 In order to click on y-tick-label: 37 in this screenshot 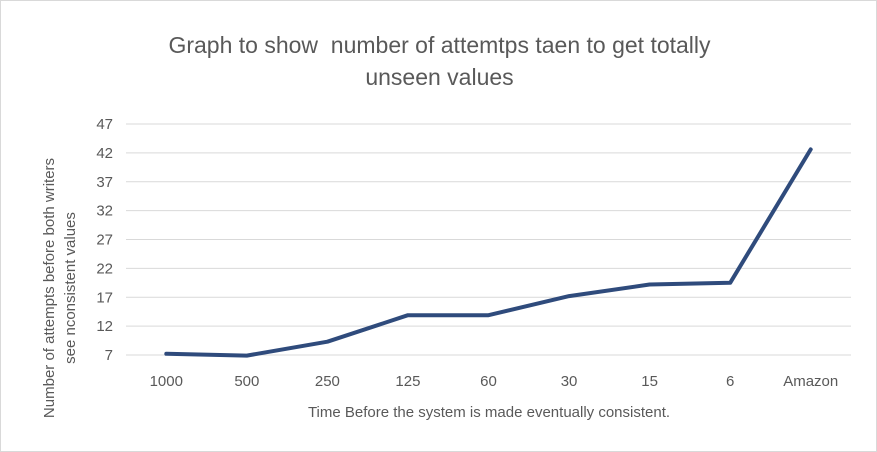, I will do `click(104, 182)`.